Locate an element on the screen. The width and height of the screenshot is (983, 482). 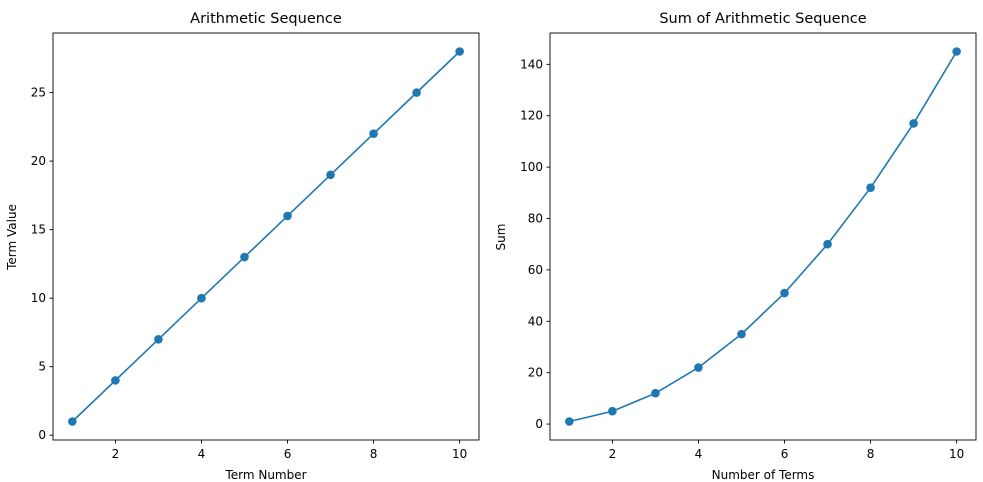
x-axis-label: Term Number is located at coordinates (265, 475).